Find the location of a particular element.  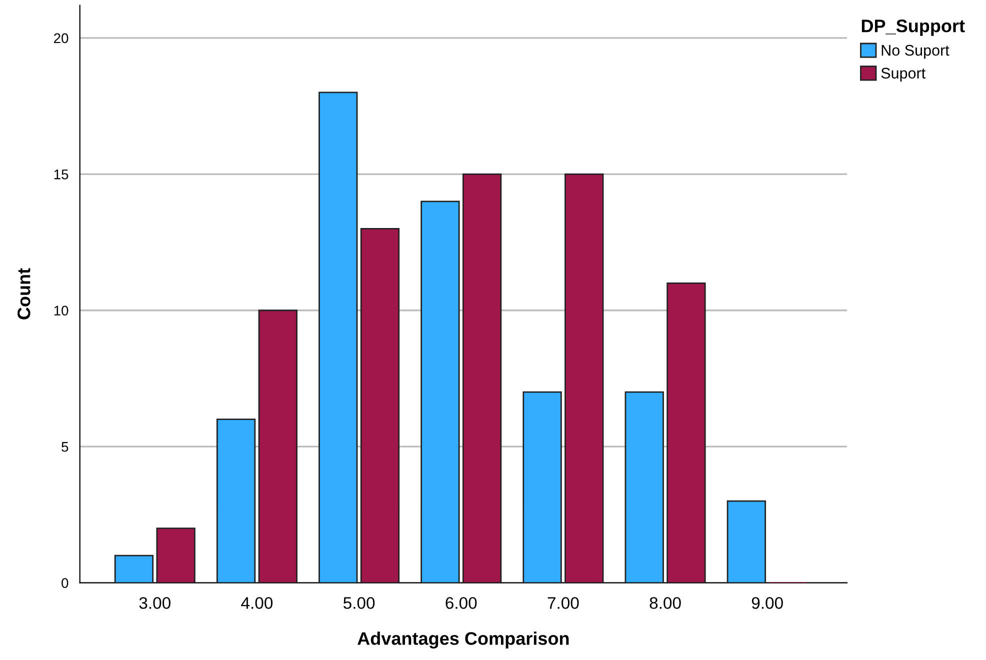

x-tick-label: 4.00 is located at coordinates (257, 603).